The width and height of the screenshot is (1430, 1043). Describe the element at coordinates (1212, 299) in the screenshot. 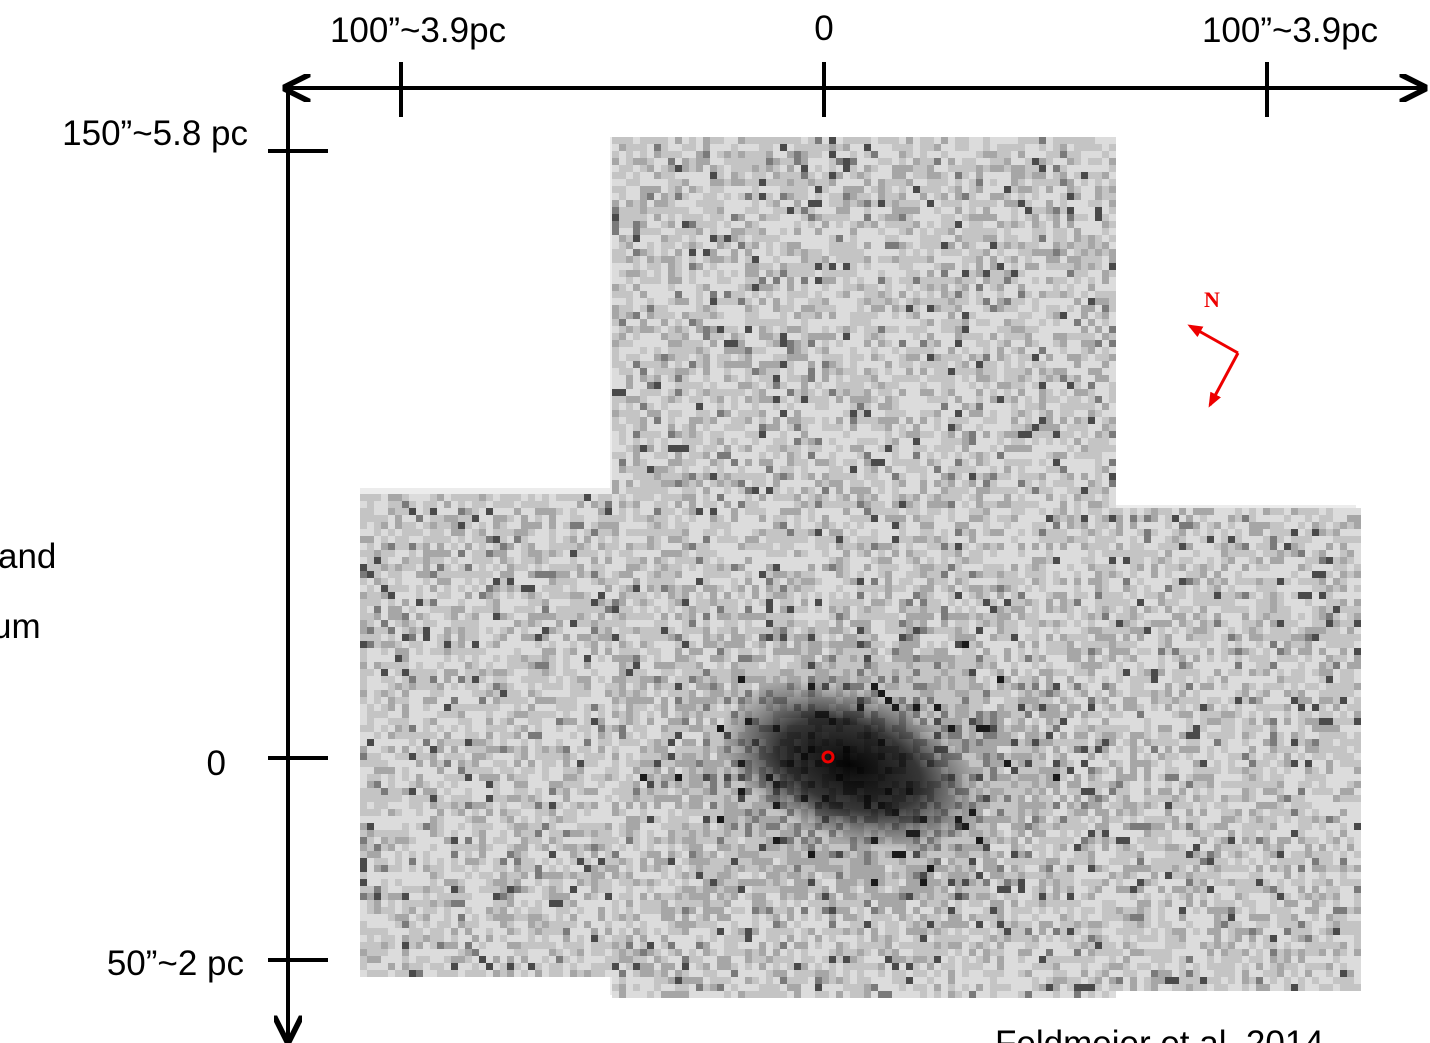

I see `compass-label: N` at that location.